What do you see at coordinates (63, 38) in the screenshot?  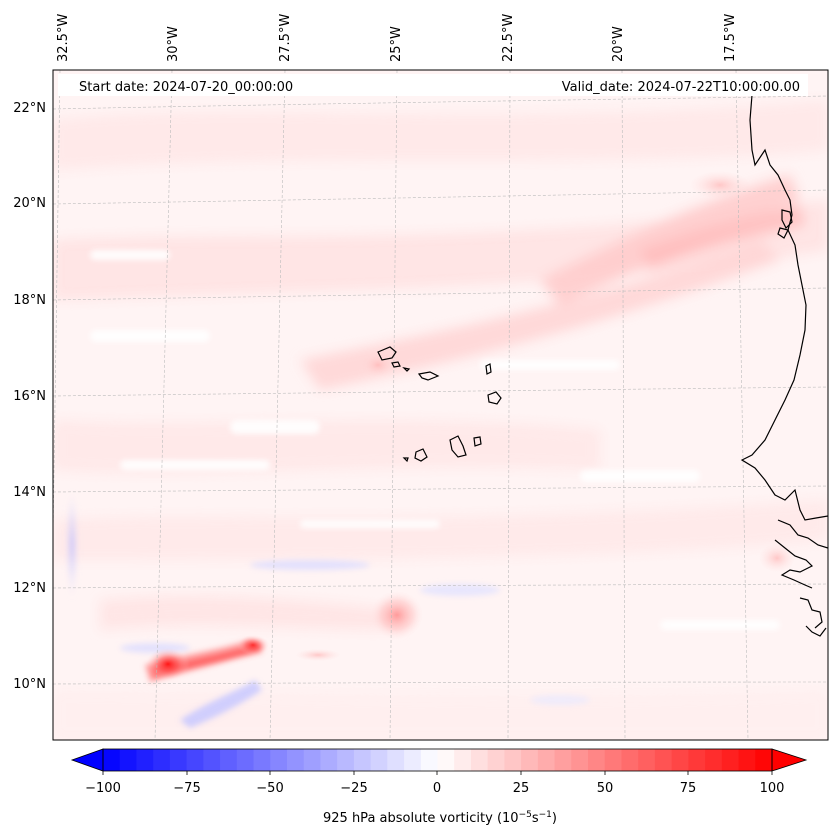 I see `lon-label: 32.5°W` at bounding box center [63, 38].